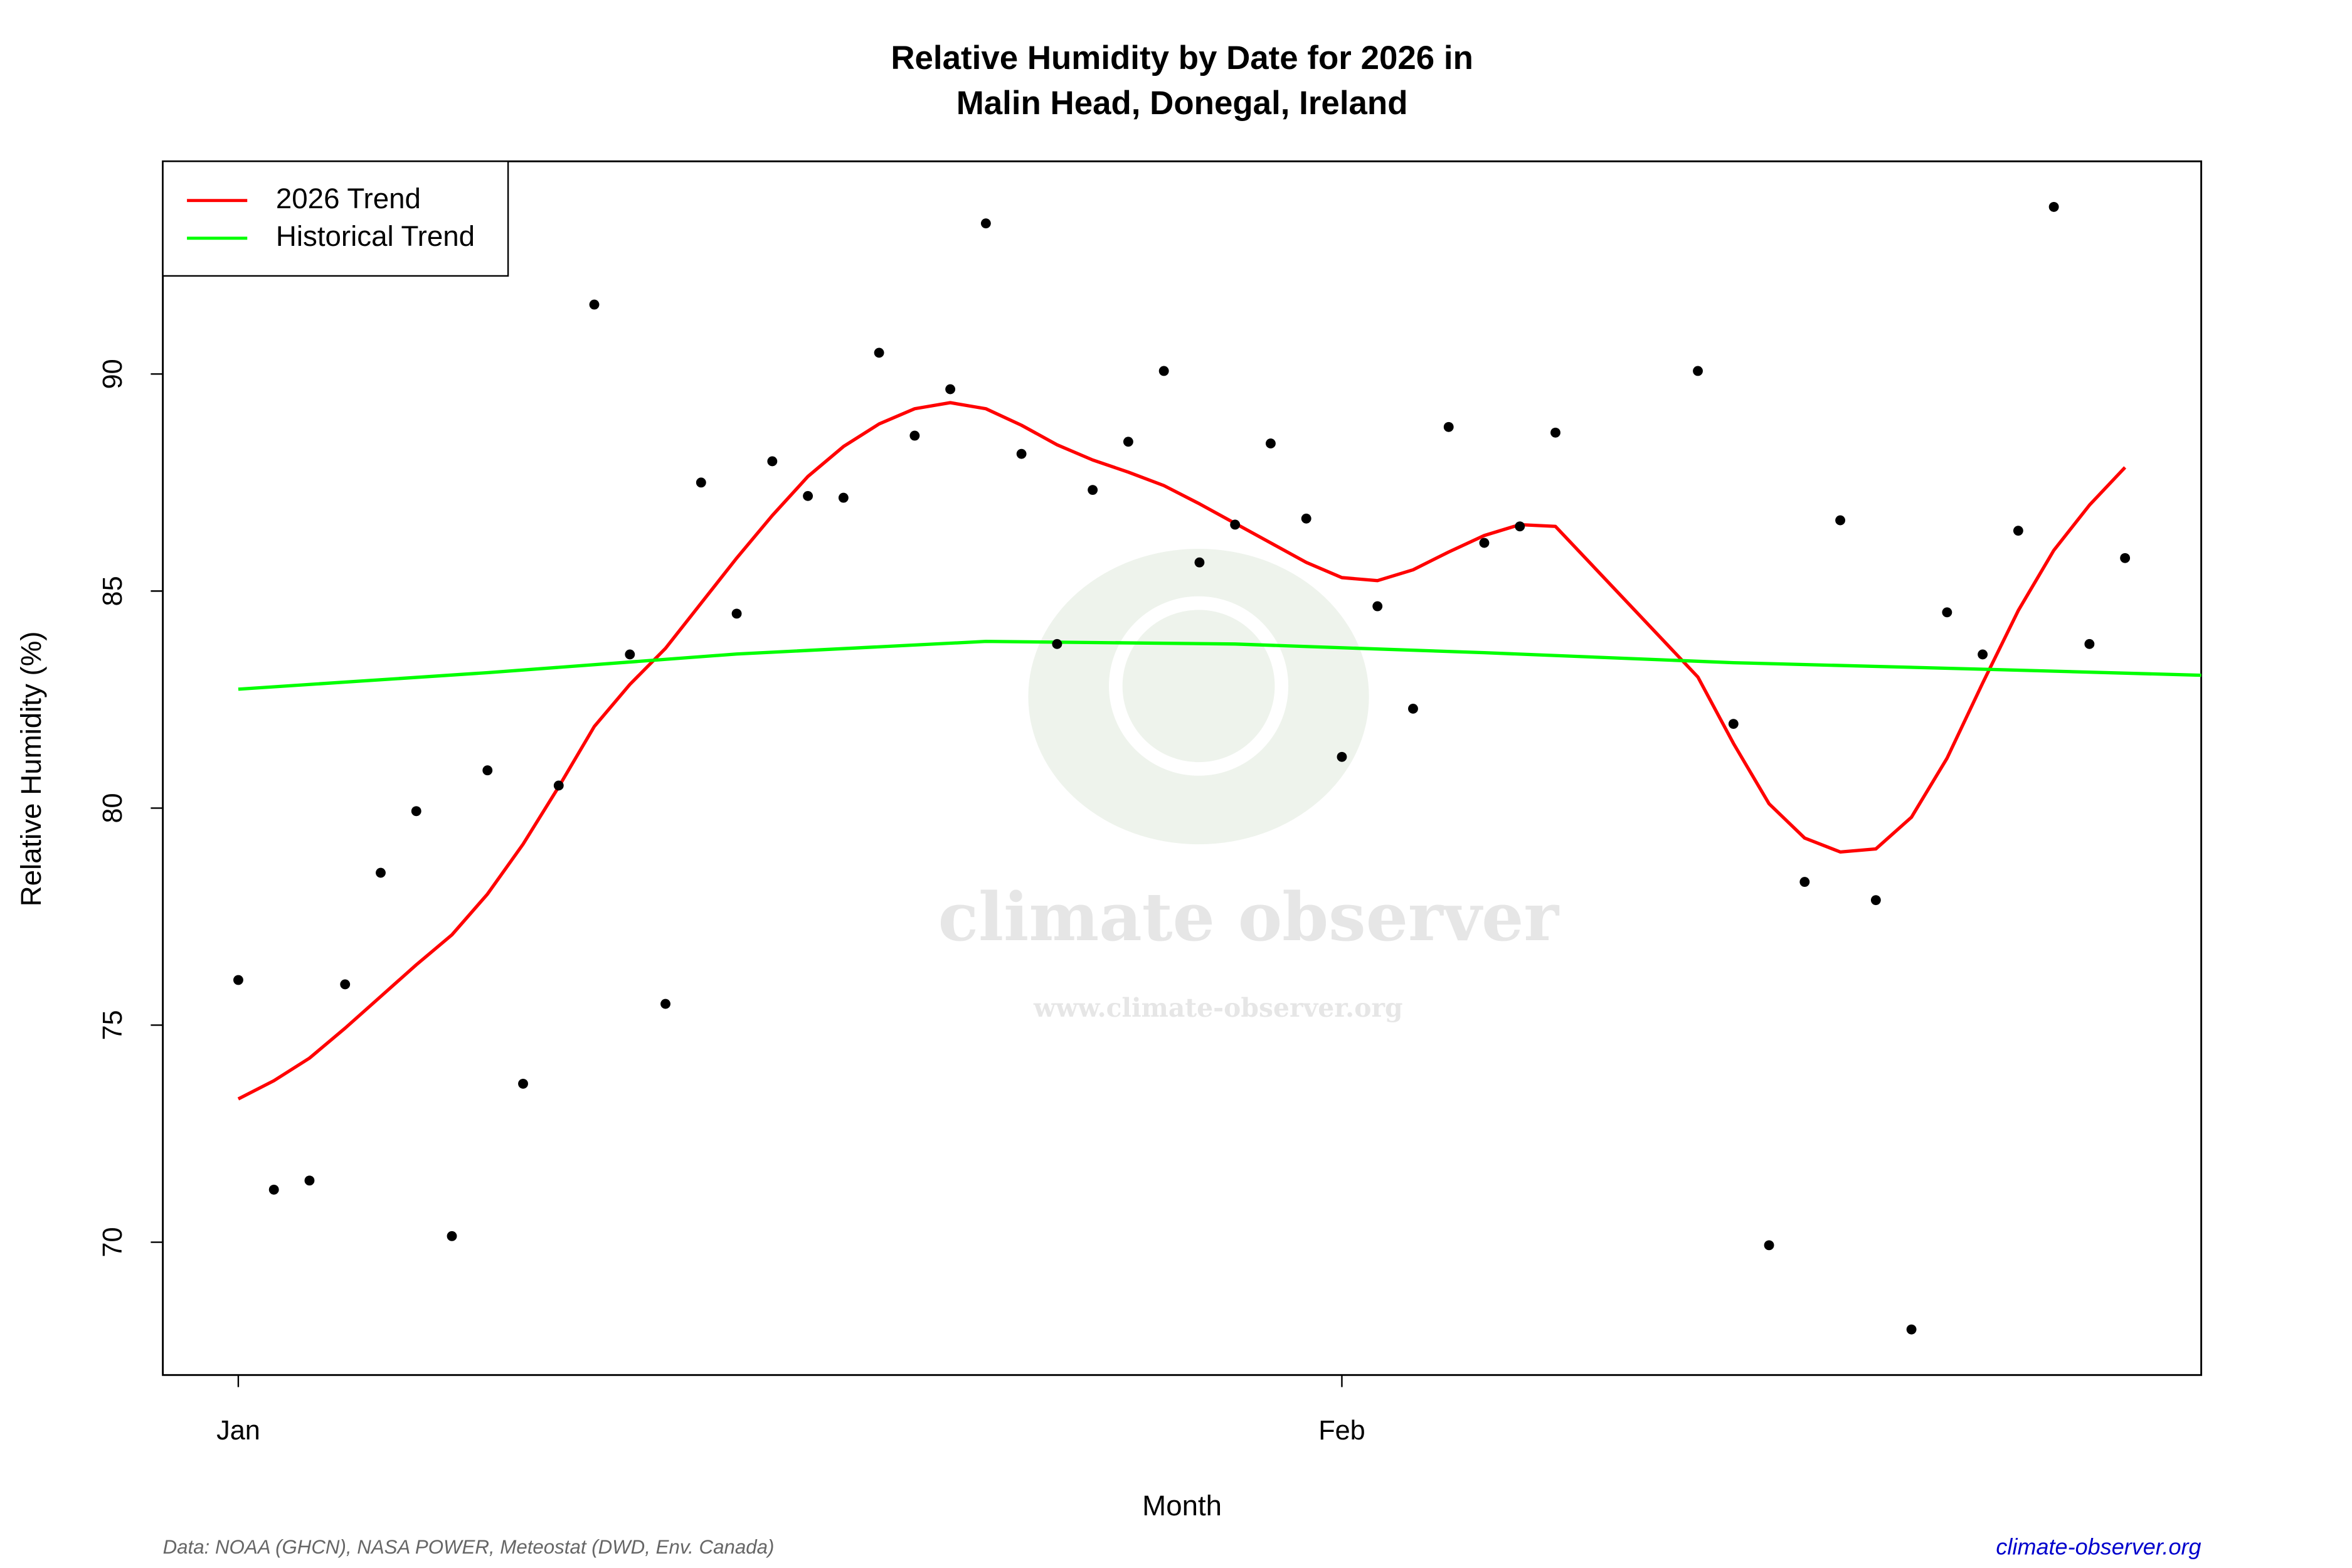 This screenshot has width=2352, height=1568. Describe the element at coordinates (1182, 103) in the screenshot. I see `chart-title: Malin Head, Donegal, Ireland` at that location.